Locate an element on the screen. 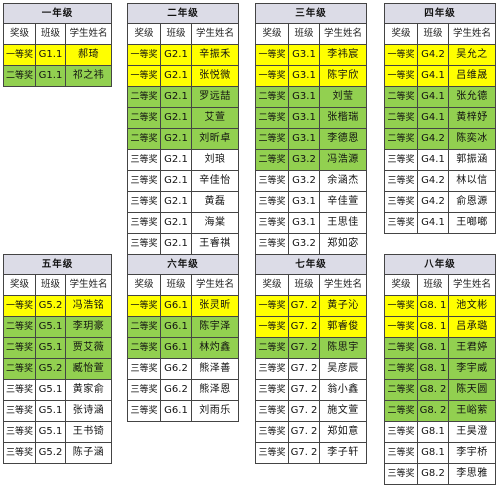 Image resolution: width=500 pixels, height=485 pixels. student-name-cell: 刘昕卓 is located at coordinates (215, 139).